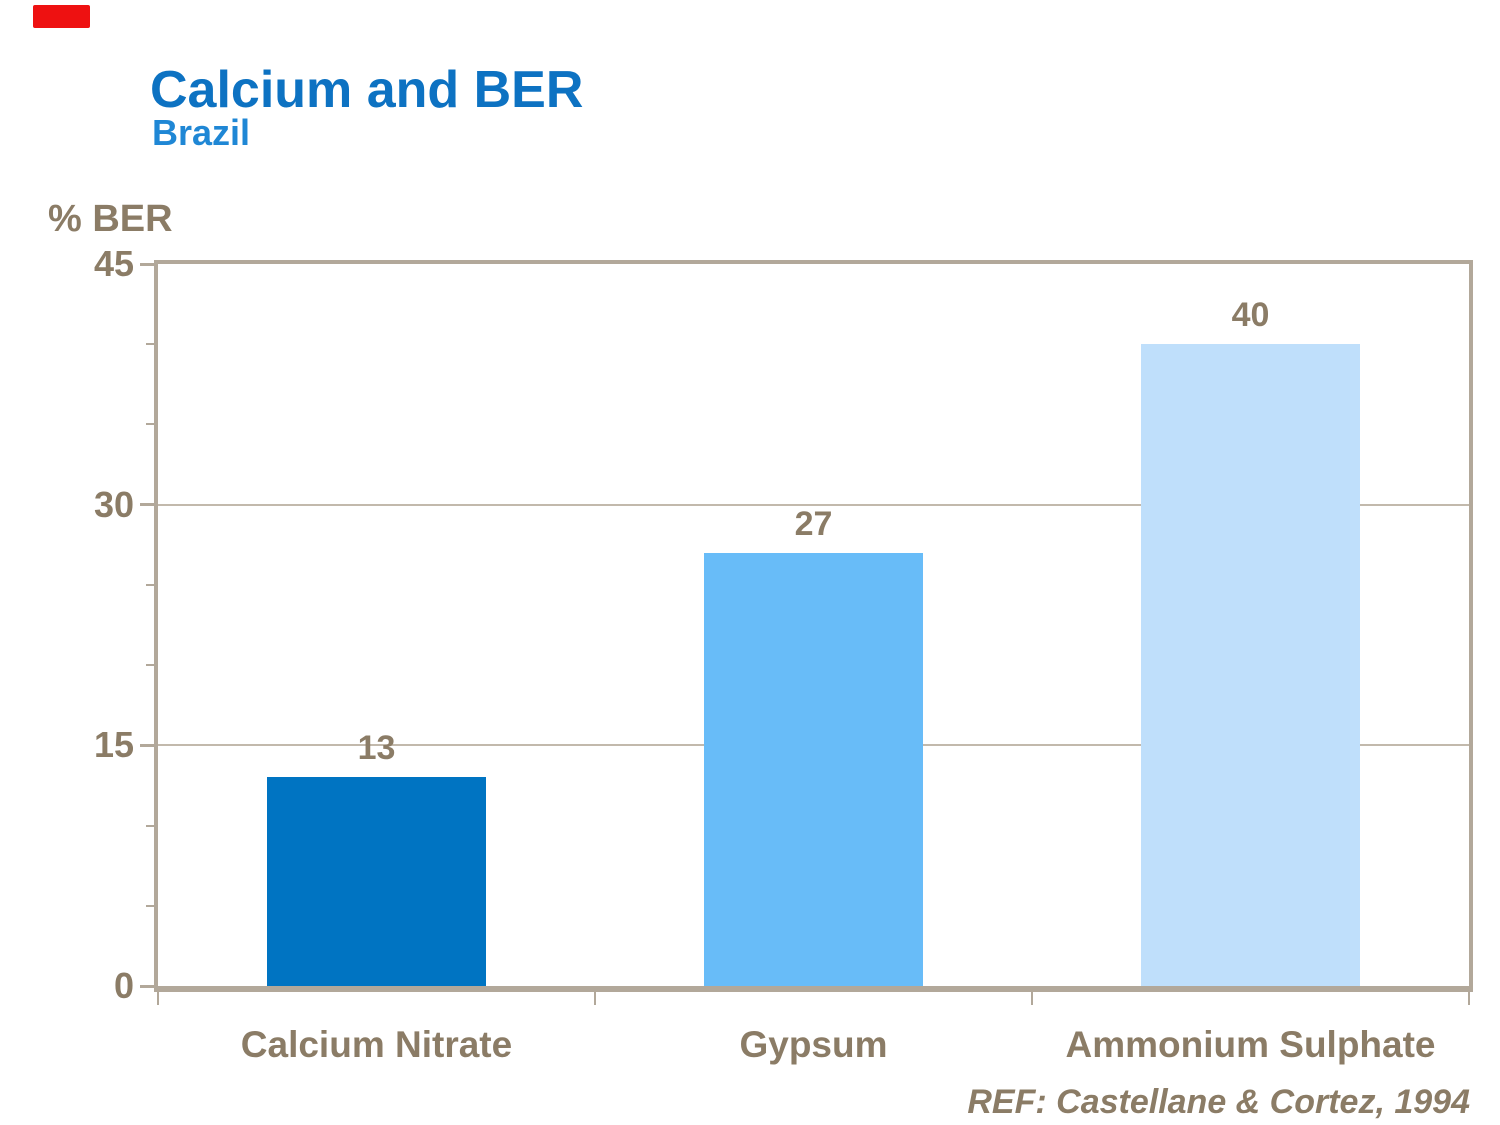  What do you see at coordinates (110, 219) in the screenshot?
I see `y-axis-label: % BER` at bounding box center [110, 219].